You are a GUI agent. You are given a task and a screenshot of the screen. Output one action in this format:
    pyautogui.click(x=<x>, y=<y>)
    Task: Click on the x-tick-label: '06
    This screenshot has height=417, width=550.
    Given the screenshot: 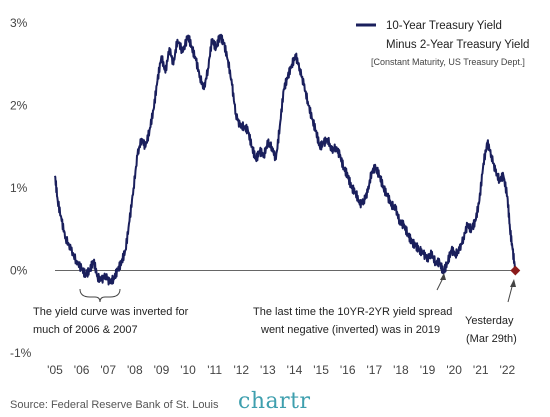 What is the action you would take?
    pyautogui.click(x=82, y=370)
    